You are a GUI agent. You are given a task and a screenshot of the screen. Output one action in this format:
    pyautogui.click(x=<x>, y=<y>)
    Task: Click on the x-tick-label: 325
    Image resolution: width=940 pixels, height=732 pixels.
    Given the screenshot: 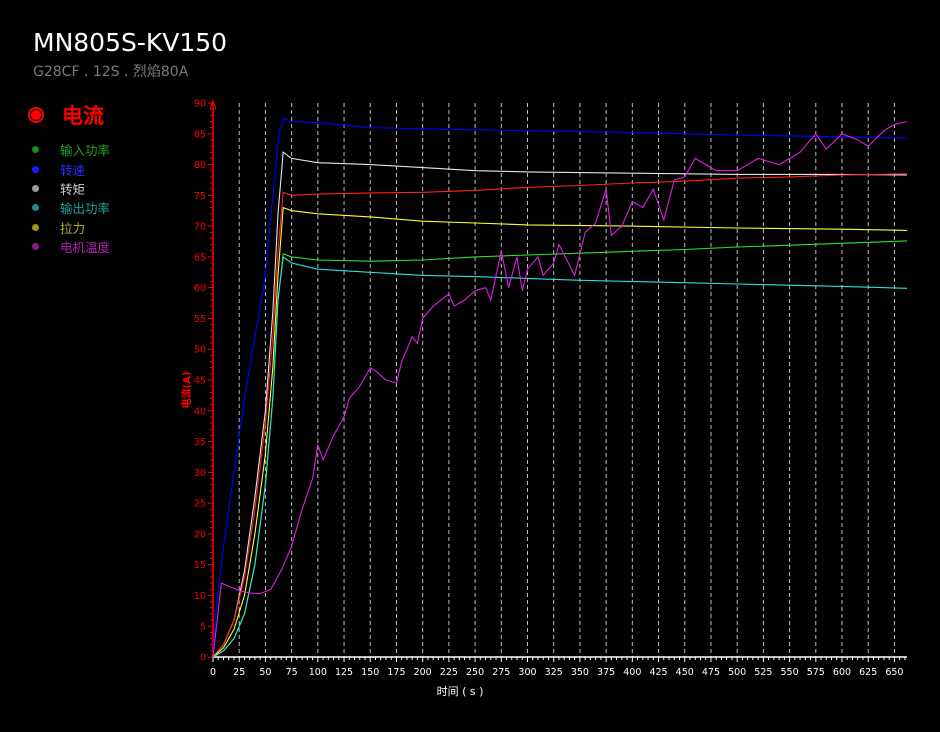 What is the action you would take?
    pyautogui.click(x=554, y=672)
    